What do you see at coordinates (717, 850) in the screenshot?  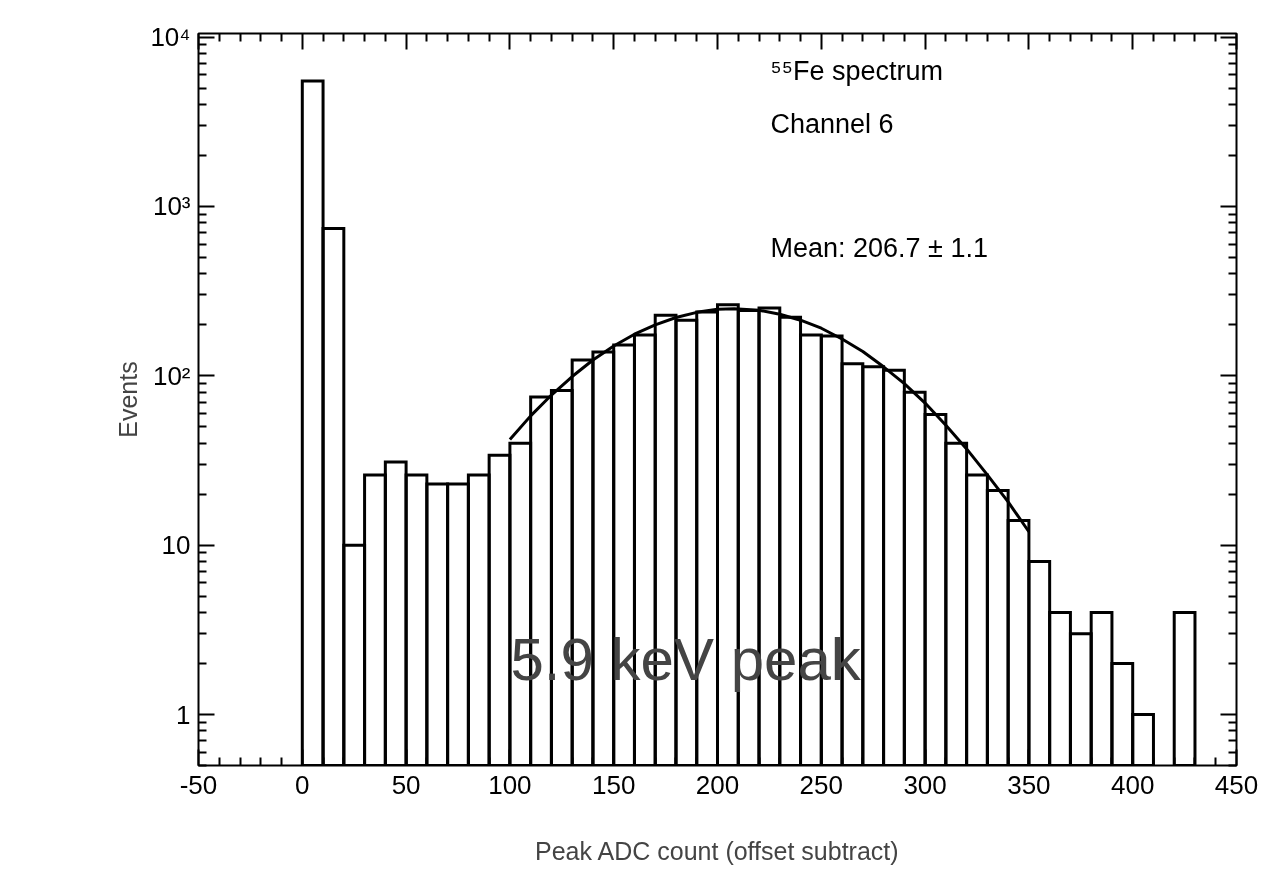 I see `x-axis-title: Peak ADC count (offset subtract)` at bounding box center [717, 850].